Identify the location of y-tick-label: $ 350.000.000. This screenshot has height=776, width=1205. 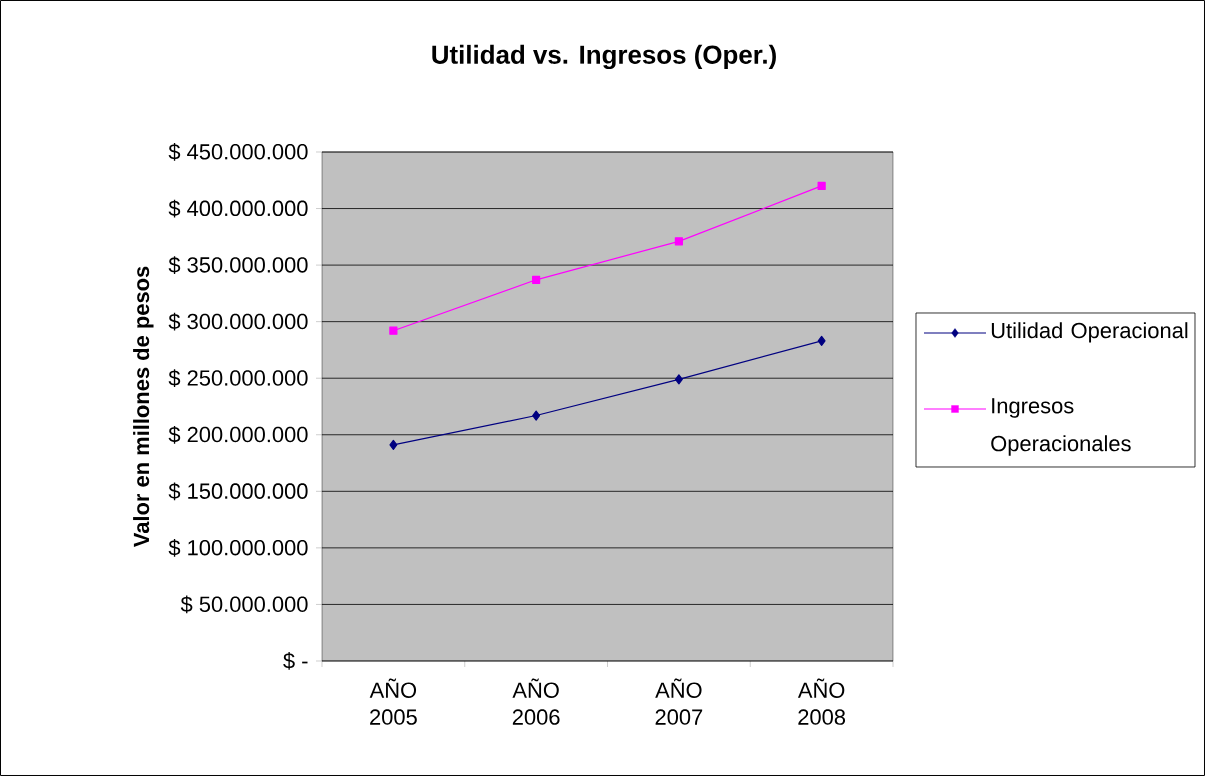
(238, 265).